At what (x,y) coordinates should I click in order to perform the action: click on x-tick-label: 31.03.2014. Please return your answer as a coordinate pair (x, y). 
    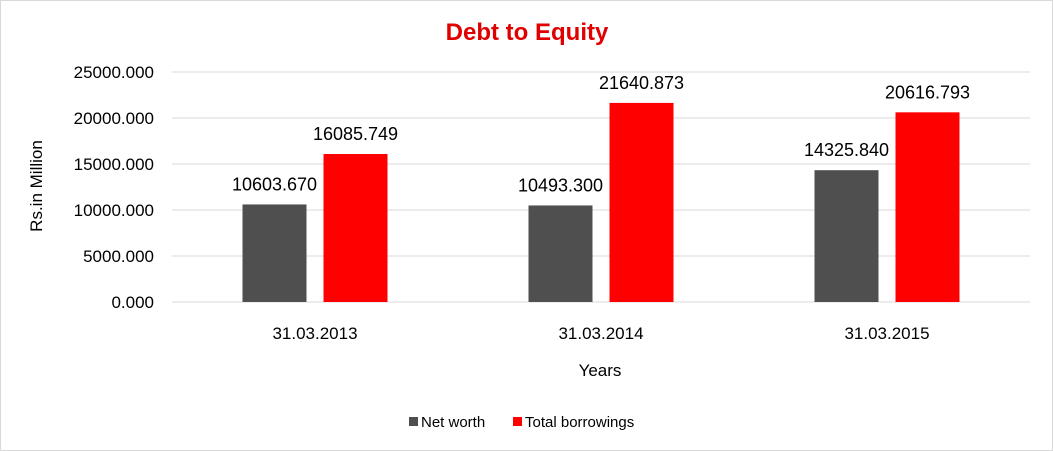
    Looking at the image, I should click on (600, 333).